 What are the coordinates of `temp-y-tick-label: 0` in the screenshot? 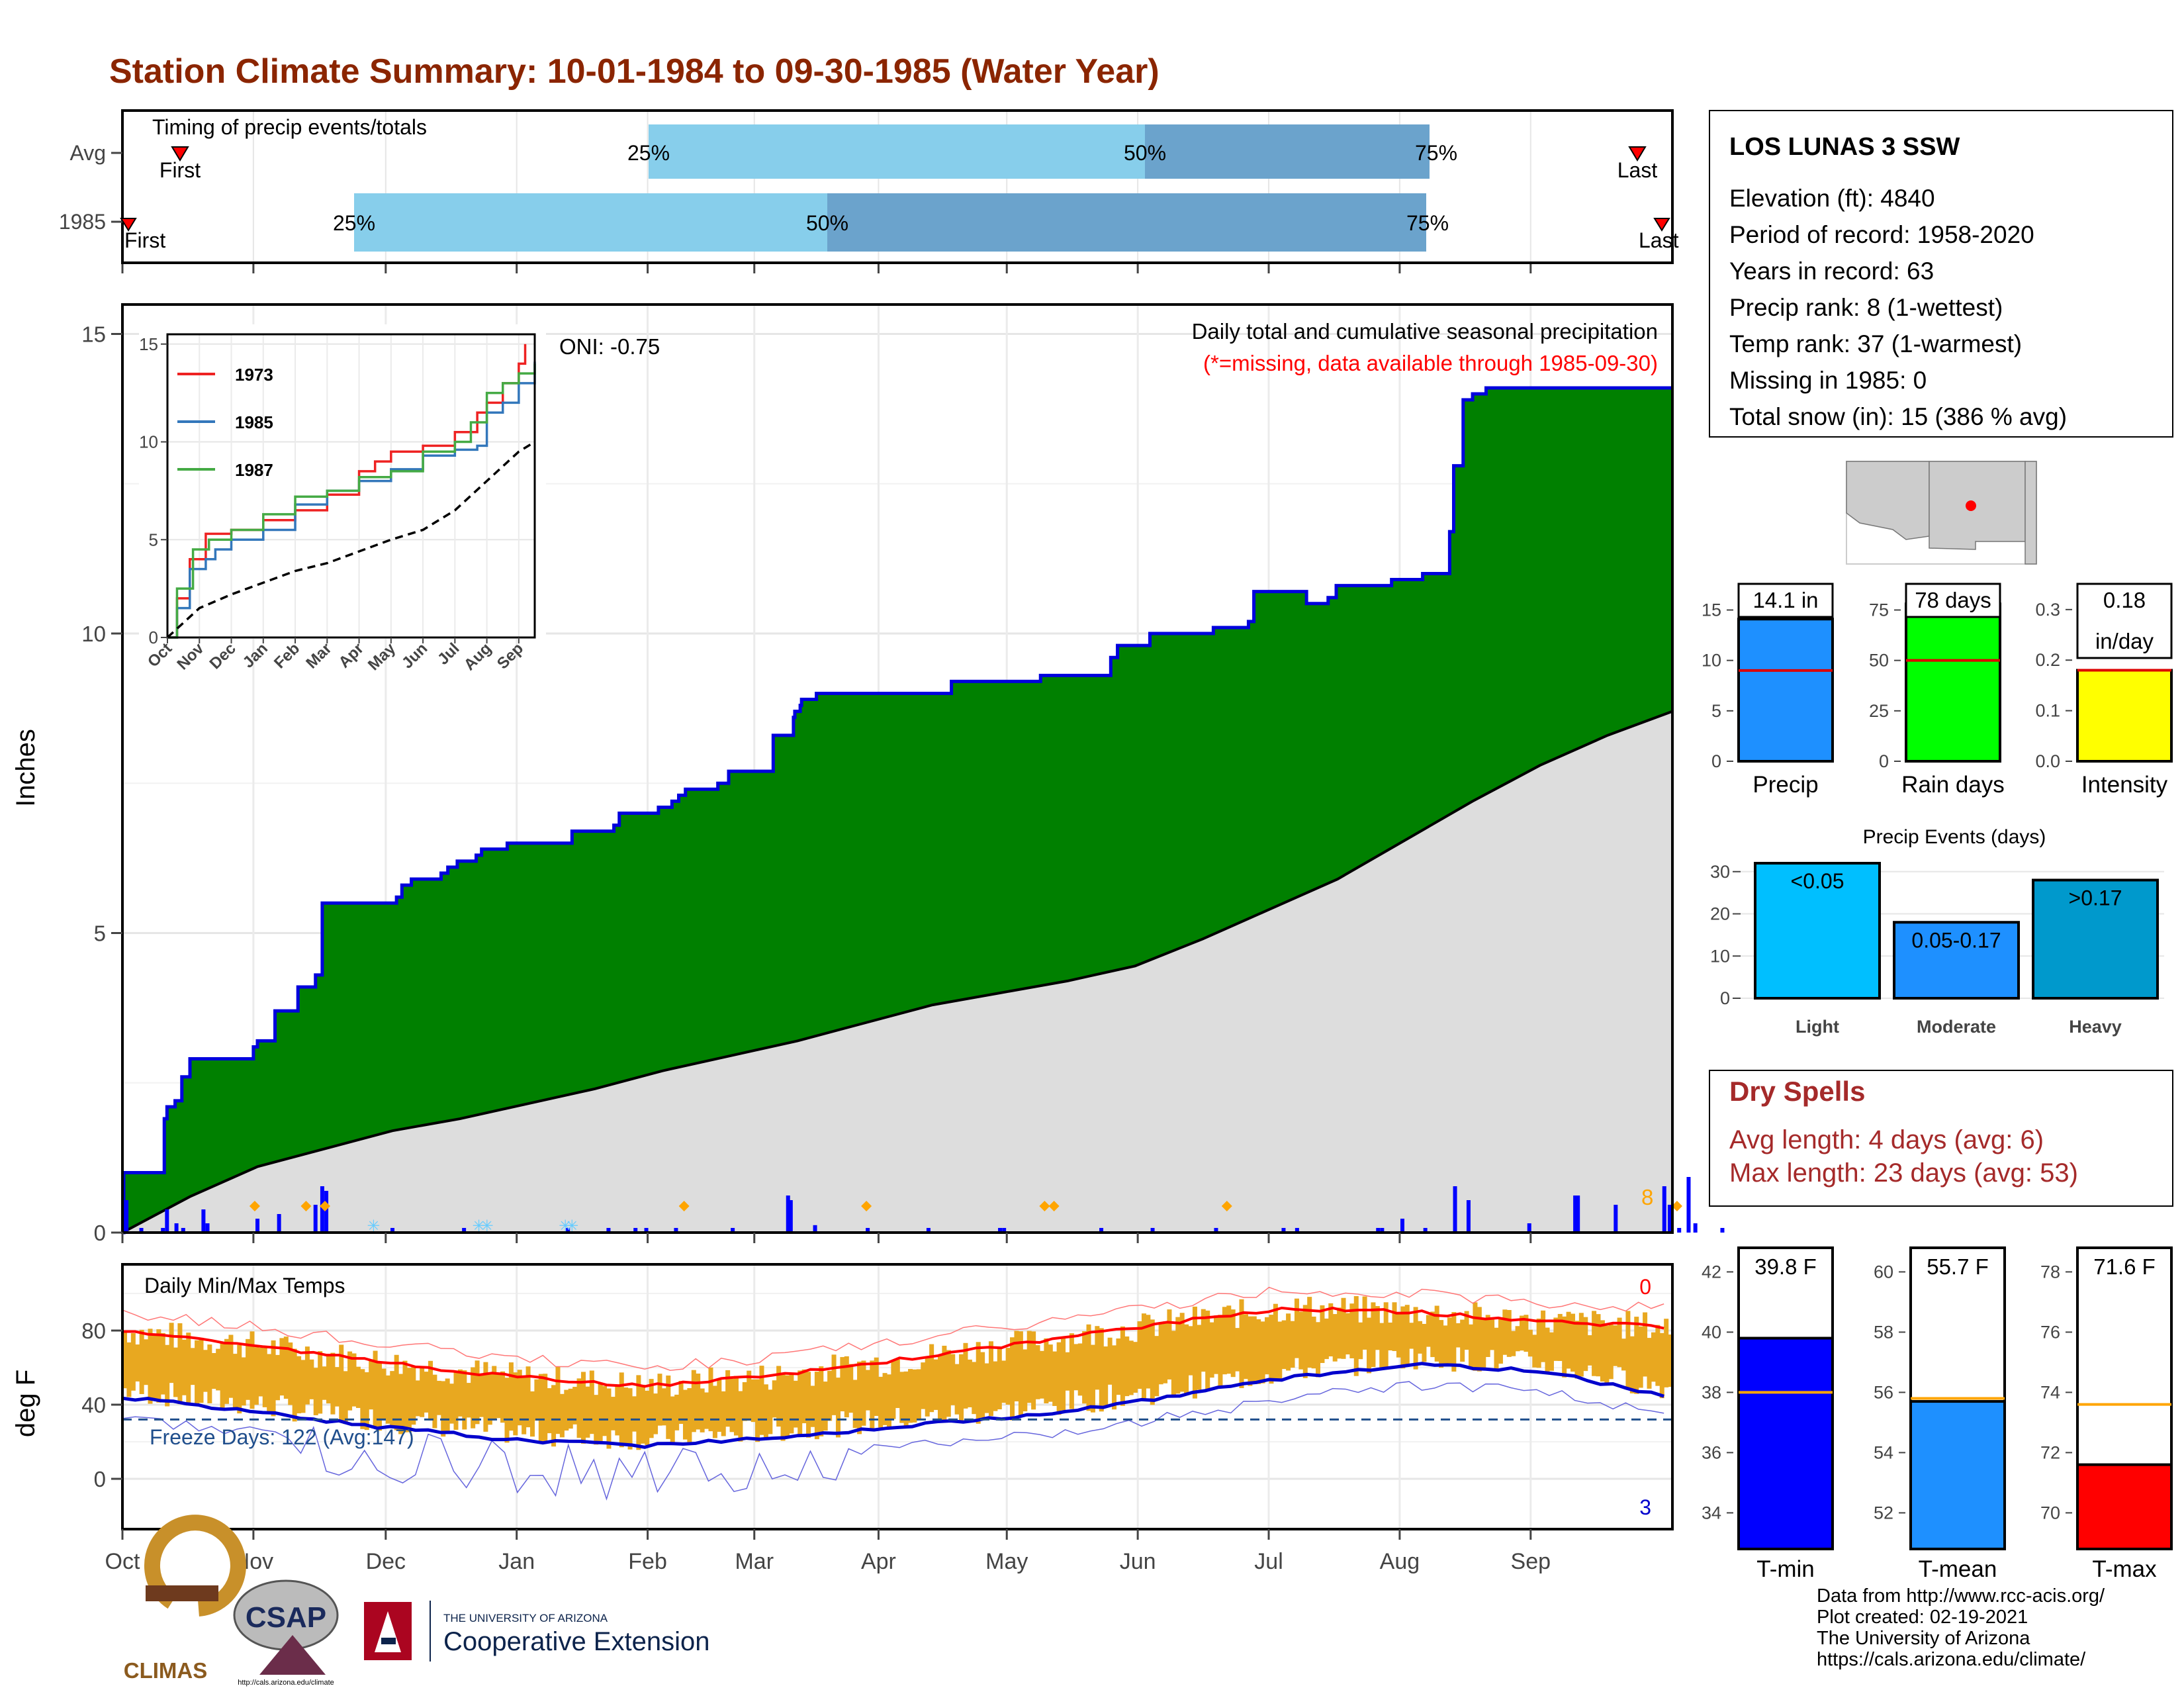 It's located at (100, 1479).